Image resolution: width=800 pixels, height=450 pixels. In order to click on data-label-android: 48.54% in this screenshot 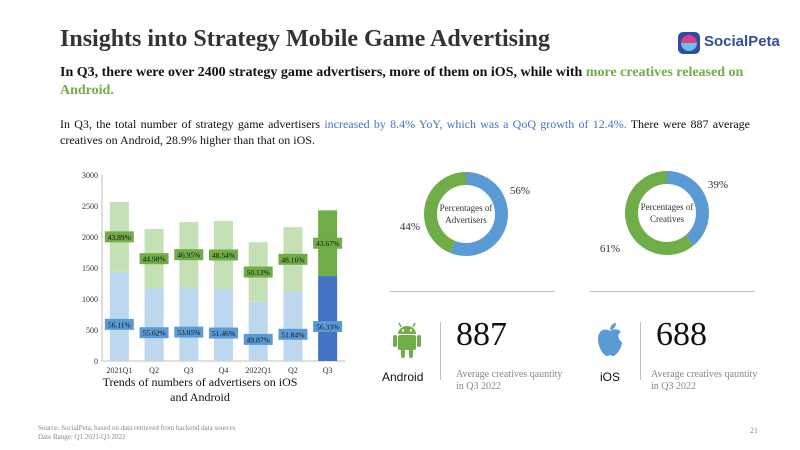, I will do `click(223, 255)`.